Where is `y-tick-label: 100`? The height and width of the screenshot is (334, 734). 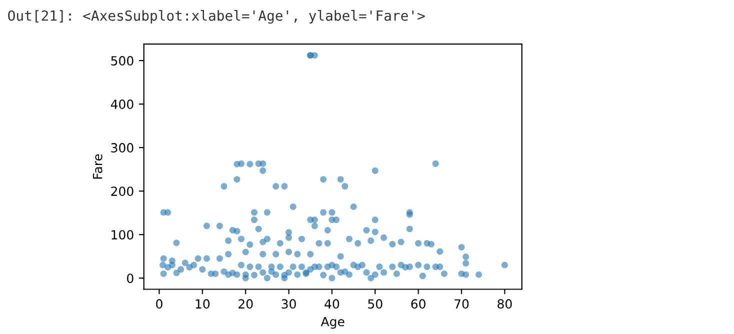
y-tick-label: 100 is located at coordinates (123, 235).